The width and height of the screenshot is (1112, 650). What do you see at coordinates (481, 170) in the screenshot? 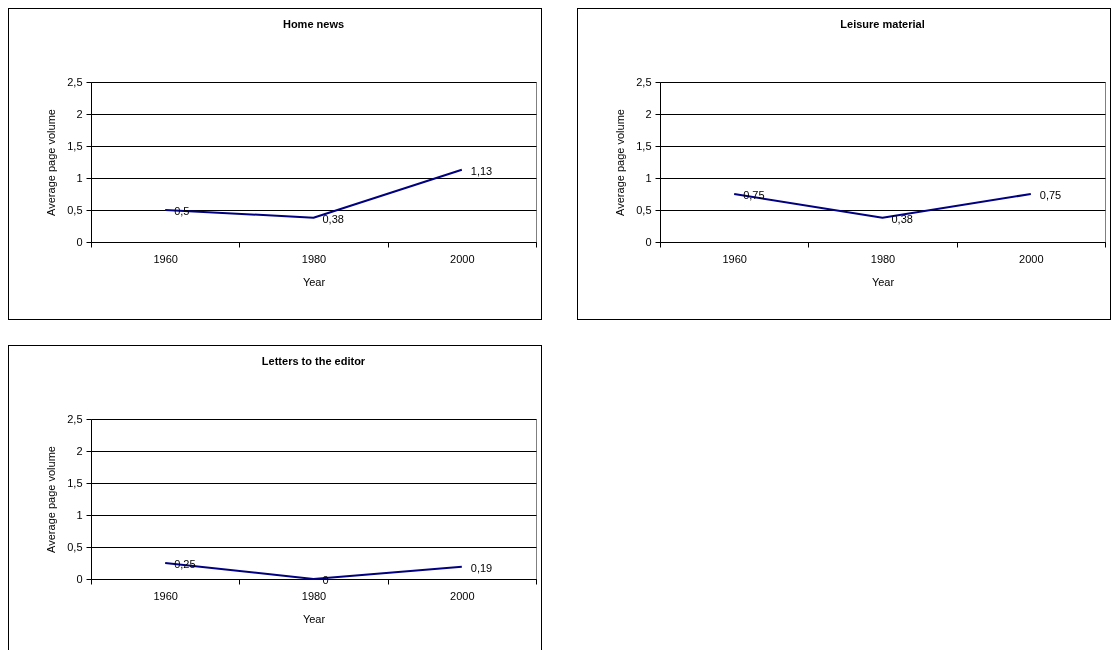
I see `data-label: 1,13` at bounding box center [481, 170].